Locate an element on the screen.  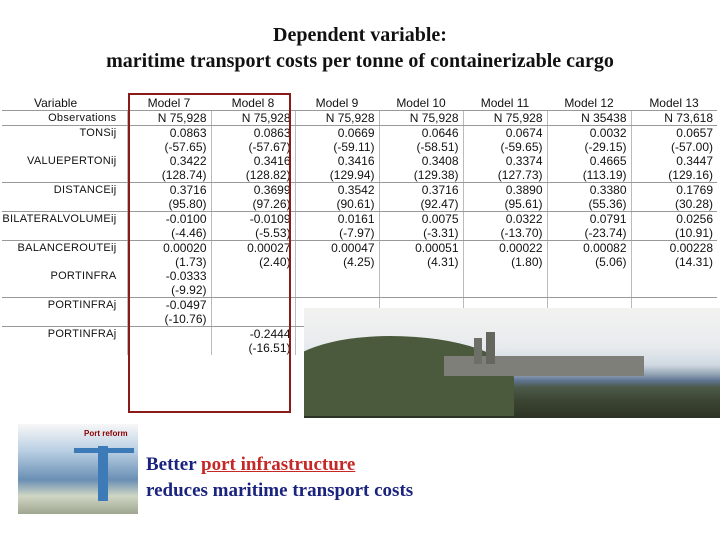
table-cell: (-57.67) is located at coordinates (253, 147).